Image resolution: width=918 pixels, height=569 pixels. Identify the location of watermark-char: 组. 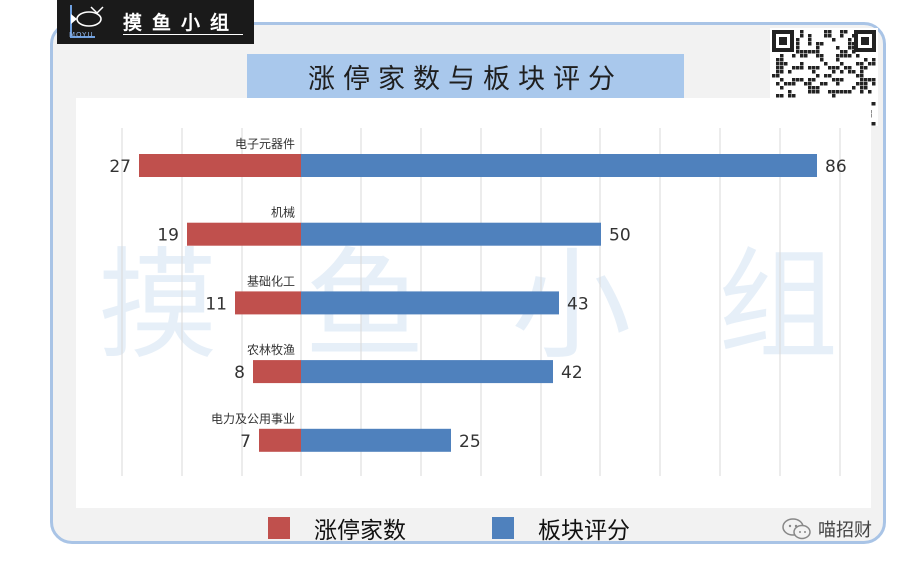
(777, 306).